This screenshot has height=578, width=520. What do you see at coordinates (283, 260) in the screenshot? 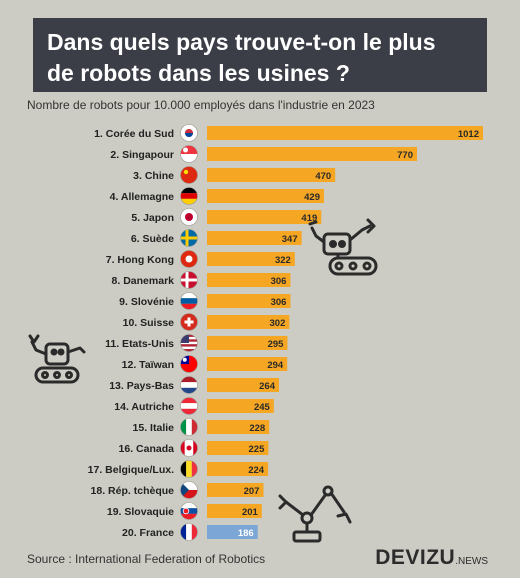
I see `value-label: 322` at bounding box center [283, 260].